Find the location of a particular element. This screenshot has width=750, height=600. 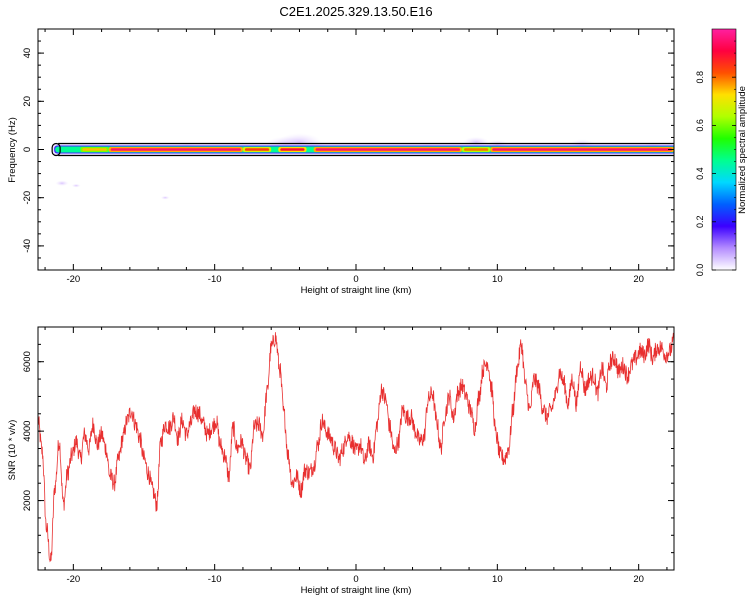

spectrogram-y-tick-label: -40 is located at coordinates (27, 246).